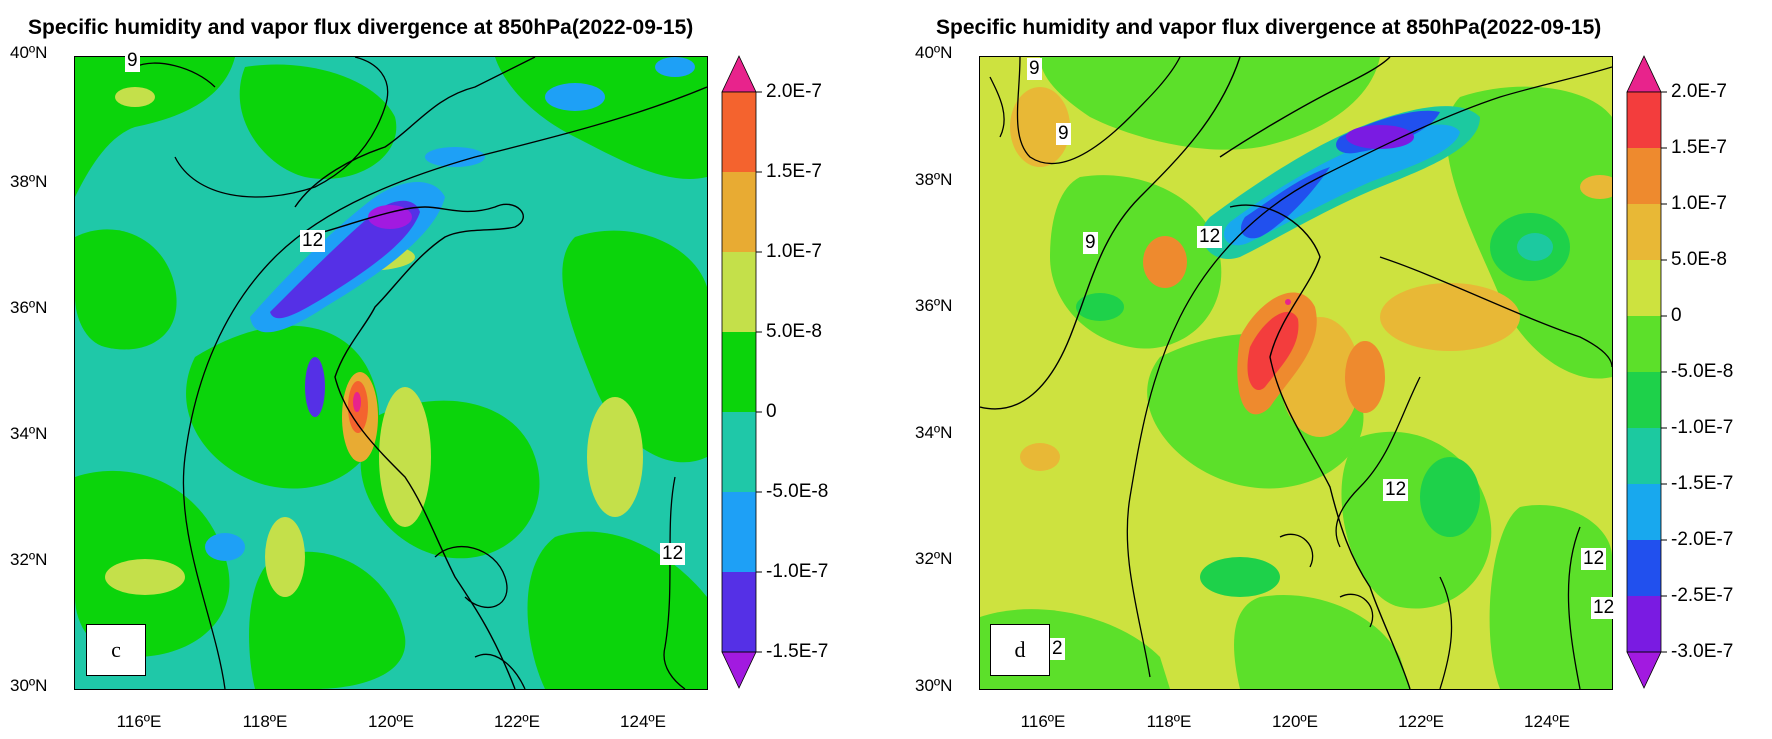  What do you see at coordinates (1702, 595) in the screenshot?
I see `colorbar-label: -2.5E-7` at bounding box center [1702, 595].